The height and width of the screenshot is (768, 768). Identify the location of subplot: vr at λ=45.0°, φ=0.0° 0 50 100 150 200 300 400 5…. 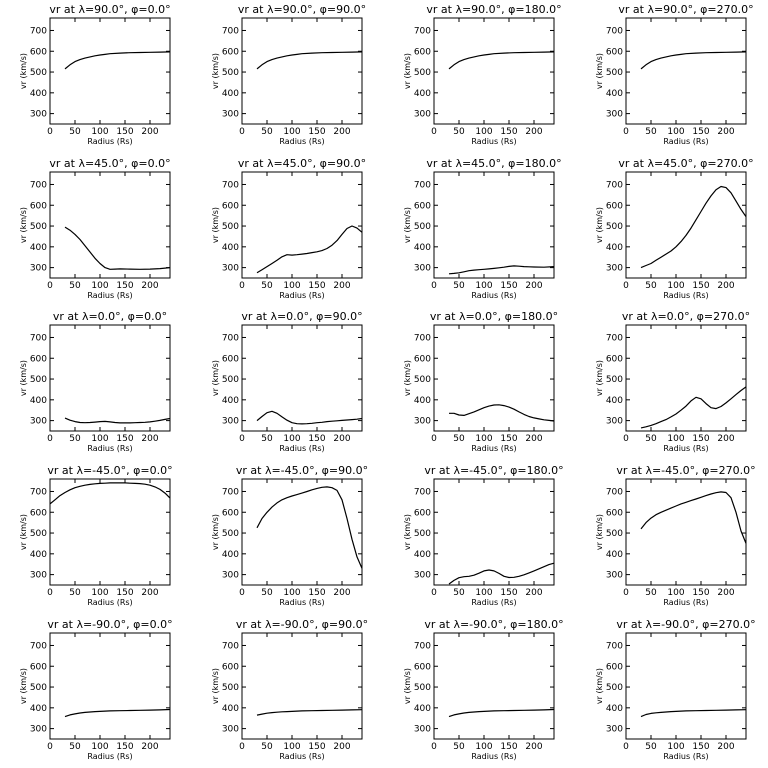
(95, 228).